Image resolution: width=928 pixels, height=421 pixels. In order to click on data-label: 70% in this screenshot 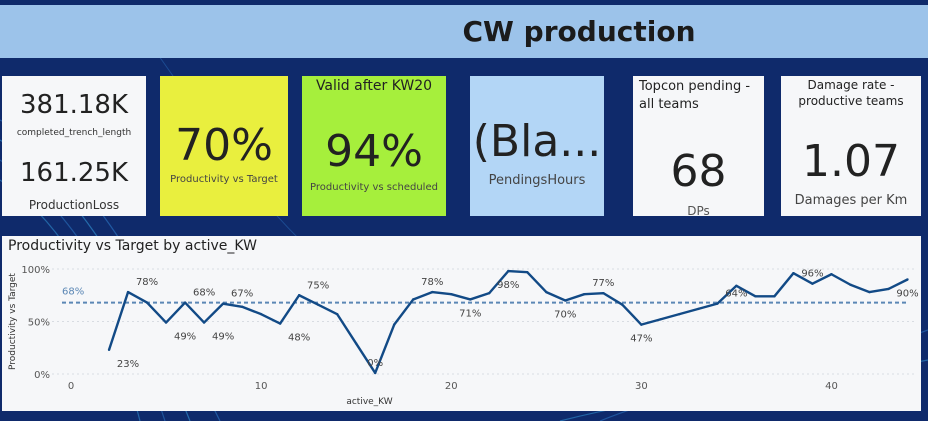, I will do `click(565, 315)`.